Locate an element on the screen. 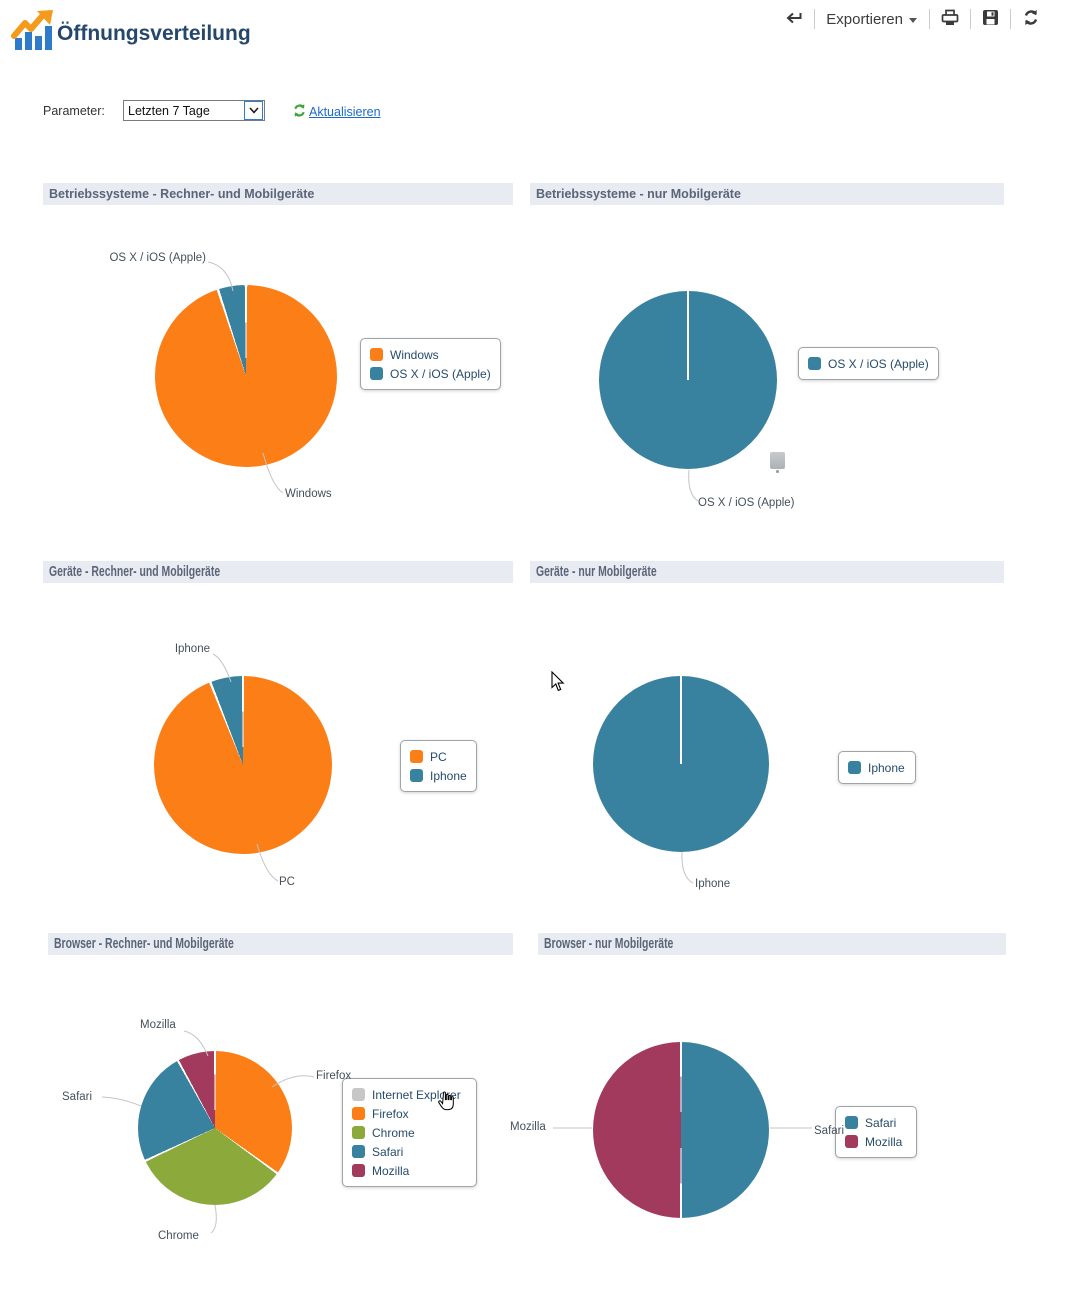  dropdown-caret-icon is located at coordinates (913, 19).